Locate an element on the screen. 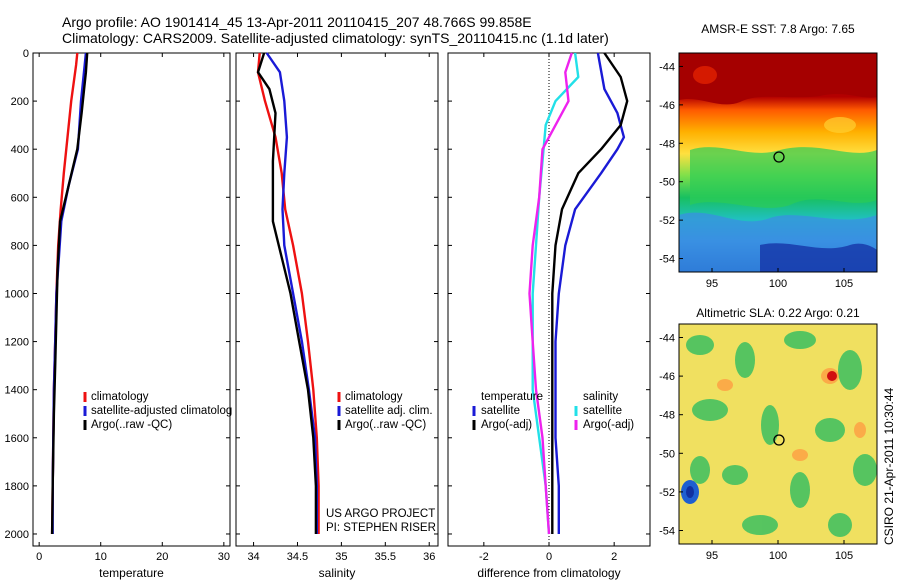 Image resolution: width=900 pixels, height=580 pixels. diff-series-2-line is located at coordinates (555, 293).